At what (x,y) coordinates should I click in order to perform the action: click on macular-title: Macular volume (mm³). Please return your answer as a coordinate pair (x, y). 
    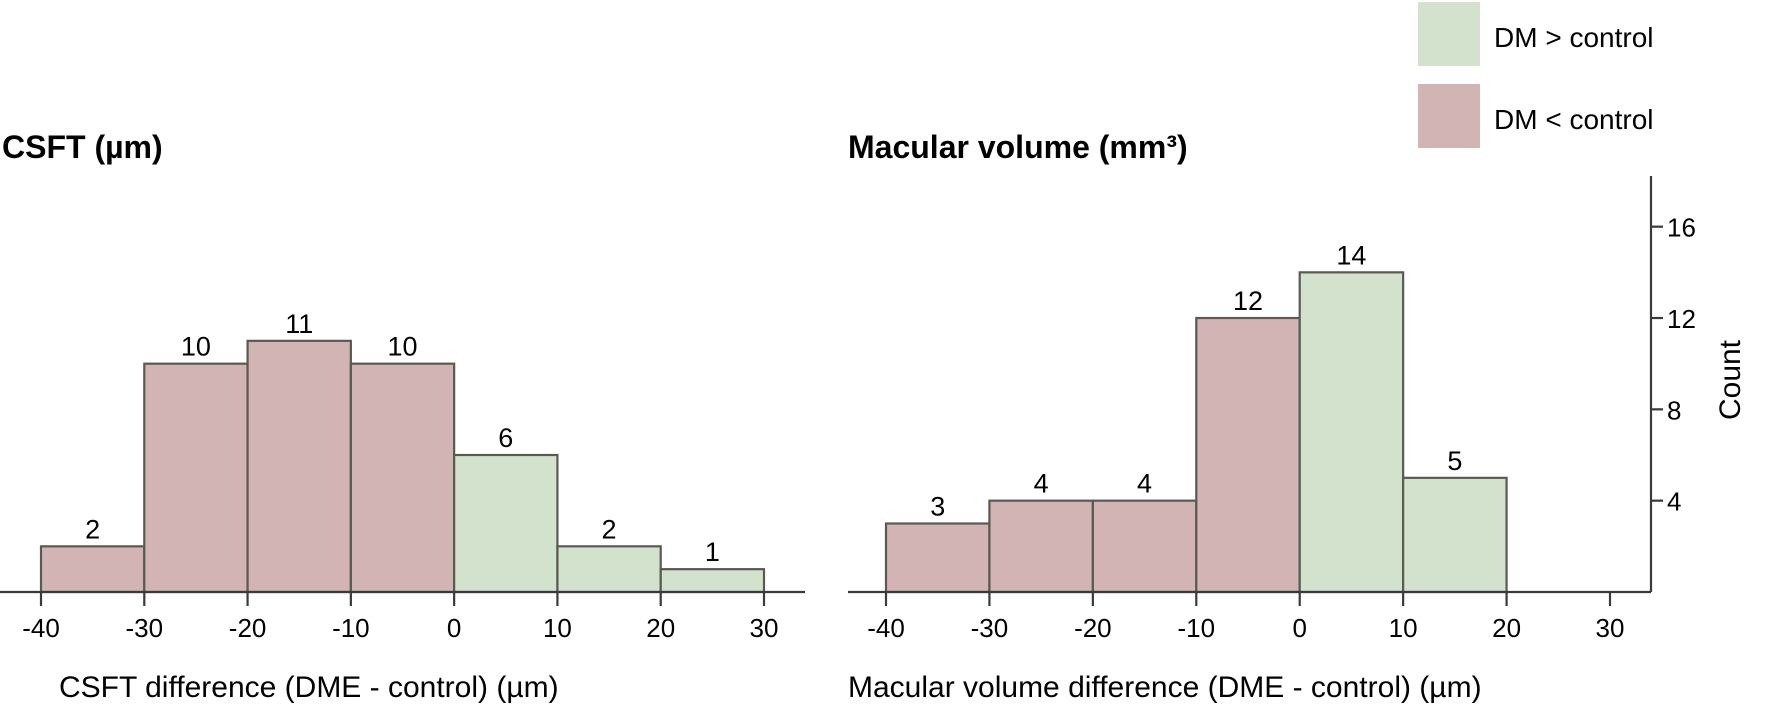
    Looking at the image, I should click on (1018, 147).